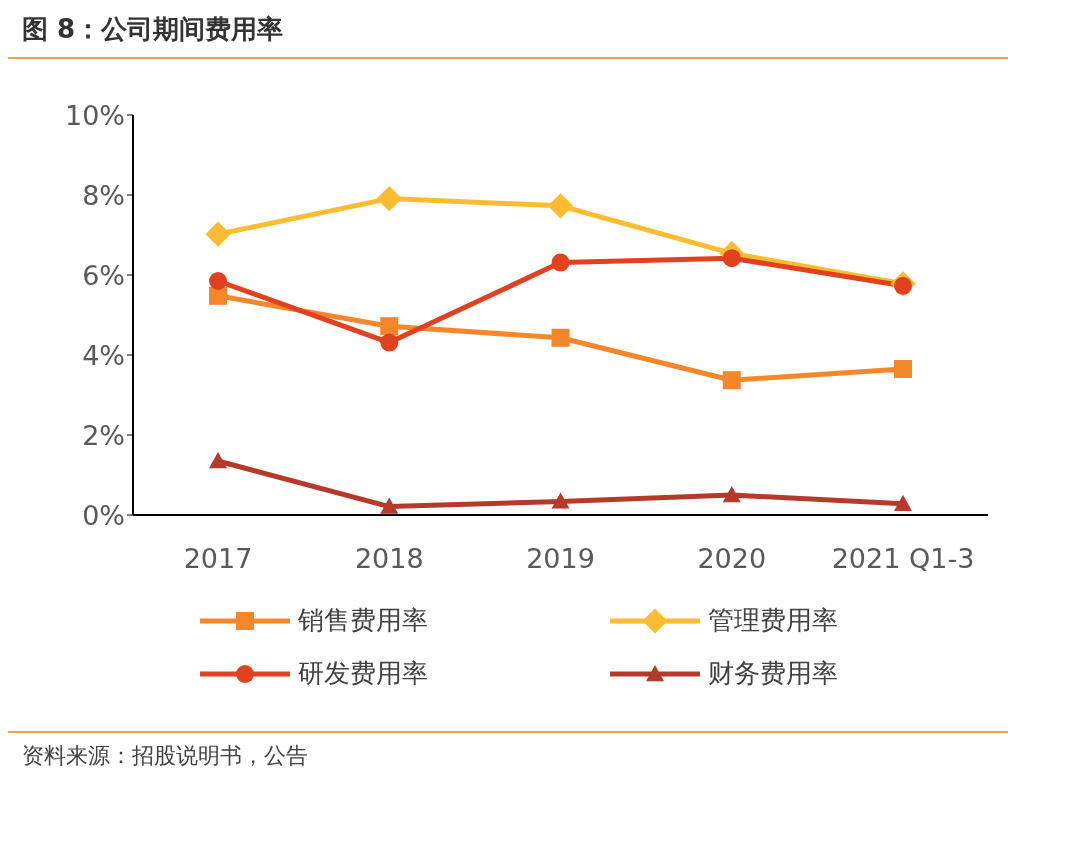 The height and width of the screenshot is (858, 1086). Describe the element at coordinates (165, 756) in the screenshot. I see `text: 资料来源：招股说明书，公告` at that location.